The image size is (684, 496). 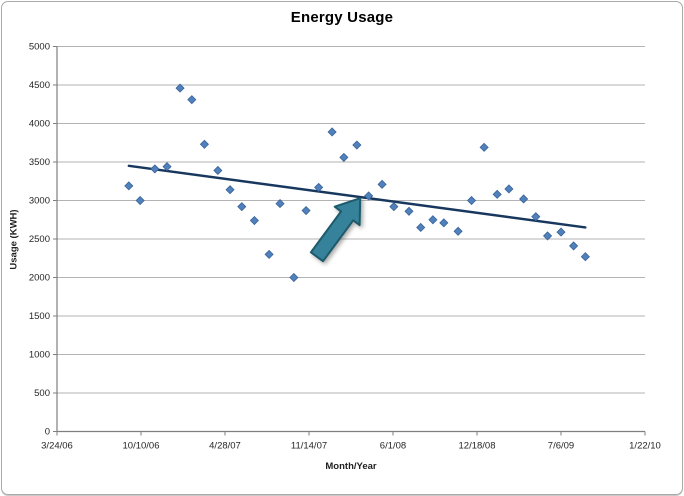 What do you see at coordinates (351, 466) in the screenshot?
I see `x-axis-title: Month/Year` at bounding box center [351, 466].